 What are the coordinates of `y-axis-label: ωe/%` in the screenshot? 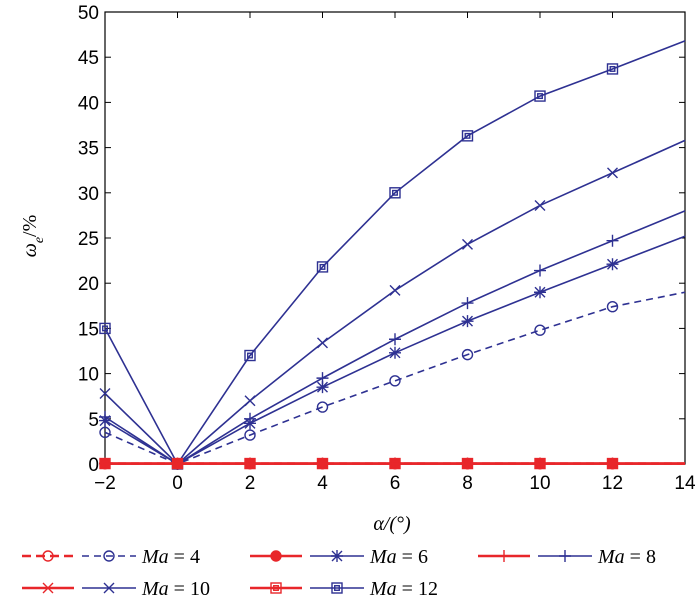 It's located at (33, 236).